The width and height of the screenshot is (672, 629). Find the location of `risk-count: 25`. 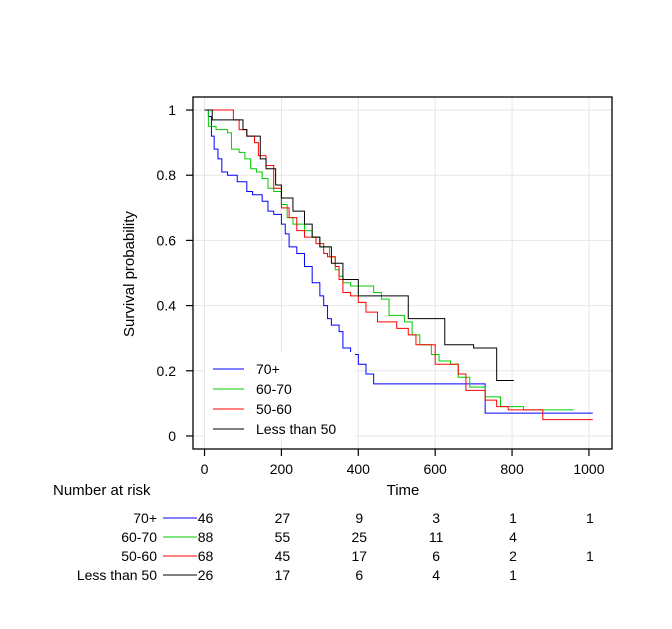

risk-count: 25 is located at coordinates (360, 537).